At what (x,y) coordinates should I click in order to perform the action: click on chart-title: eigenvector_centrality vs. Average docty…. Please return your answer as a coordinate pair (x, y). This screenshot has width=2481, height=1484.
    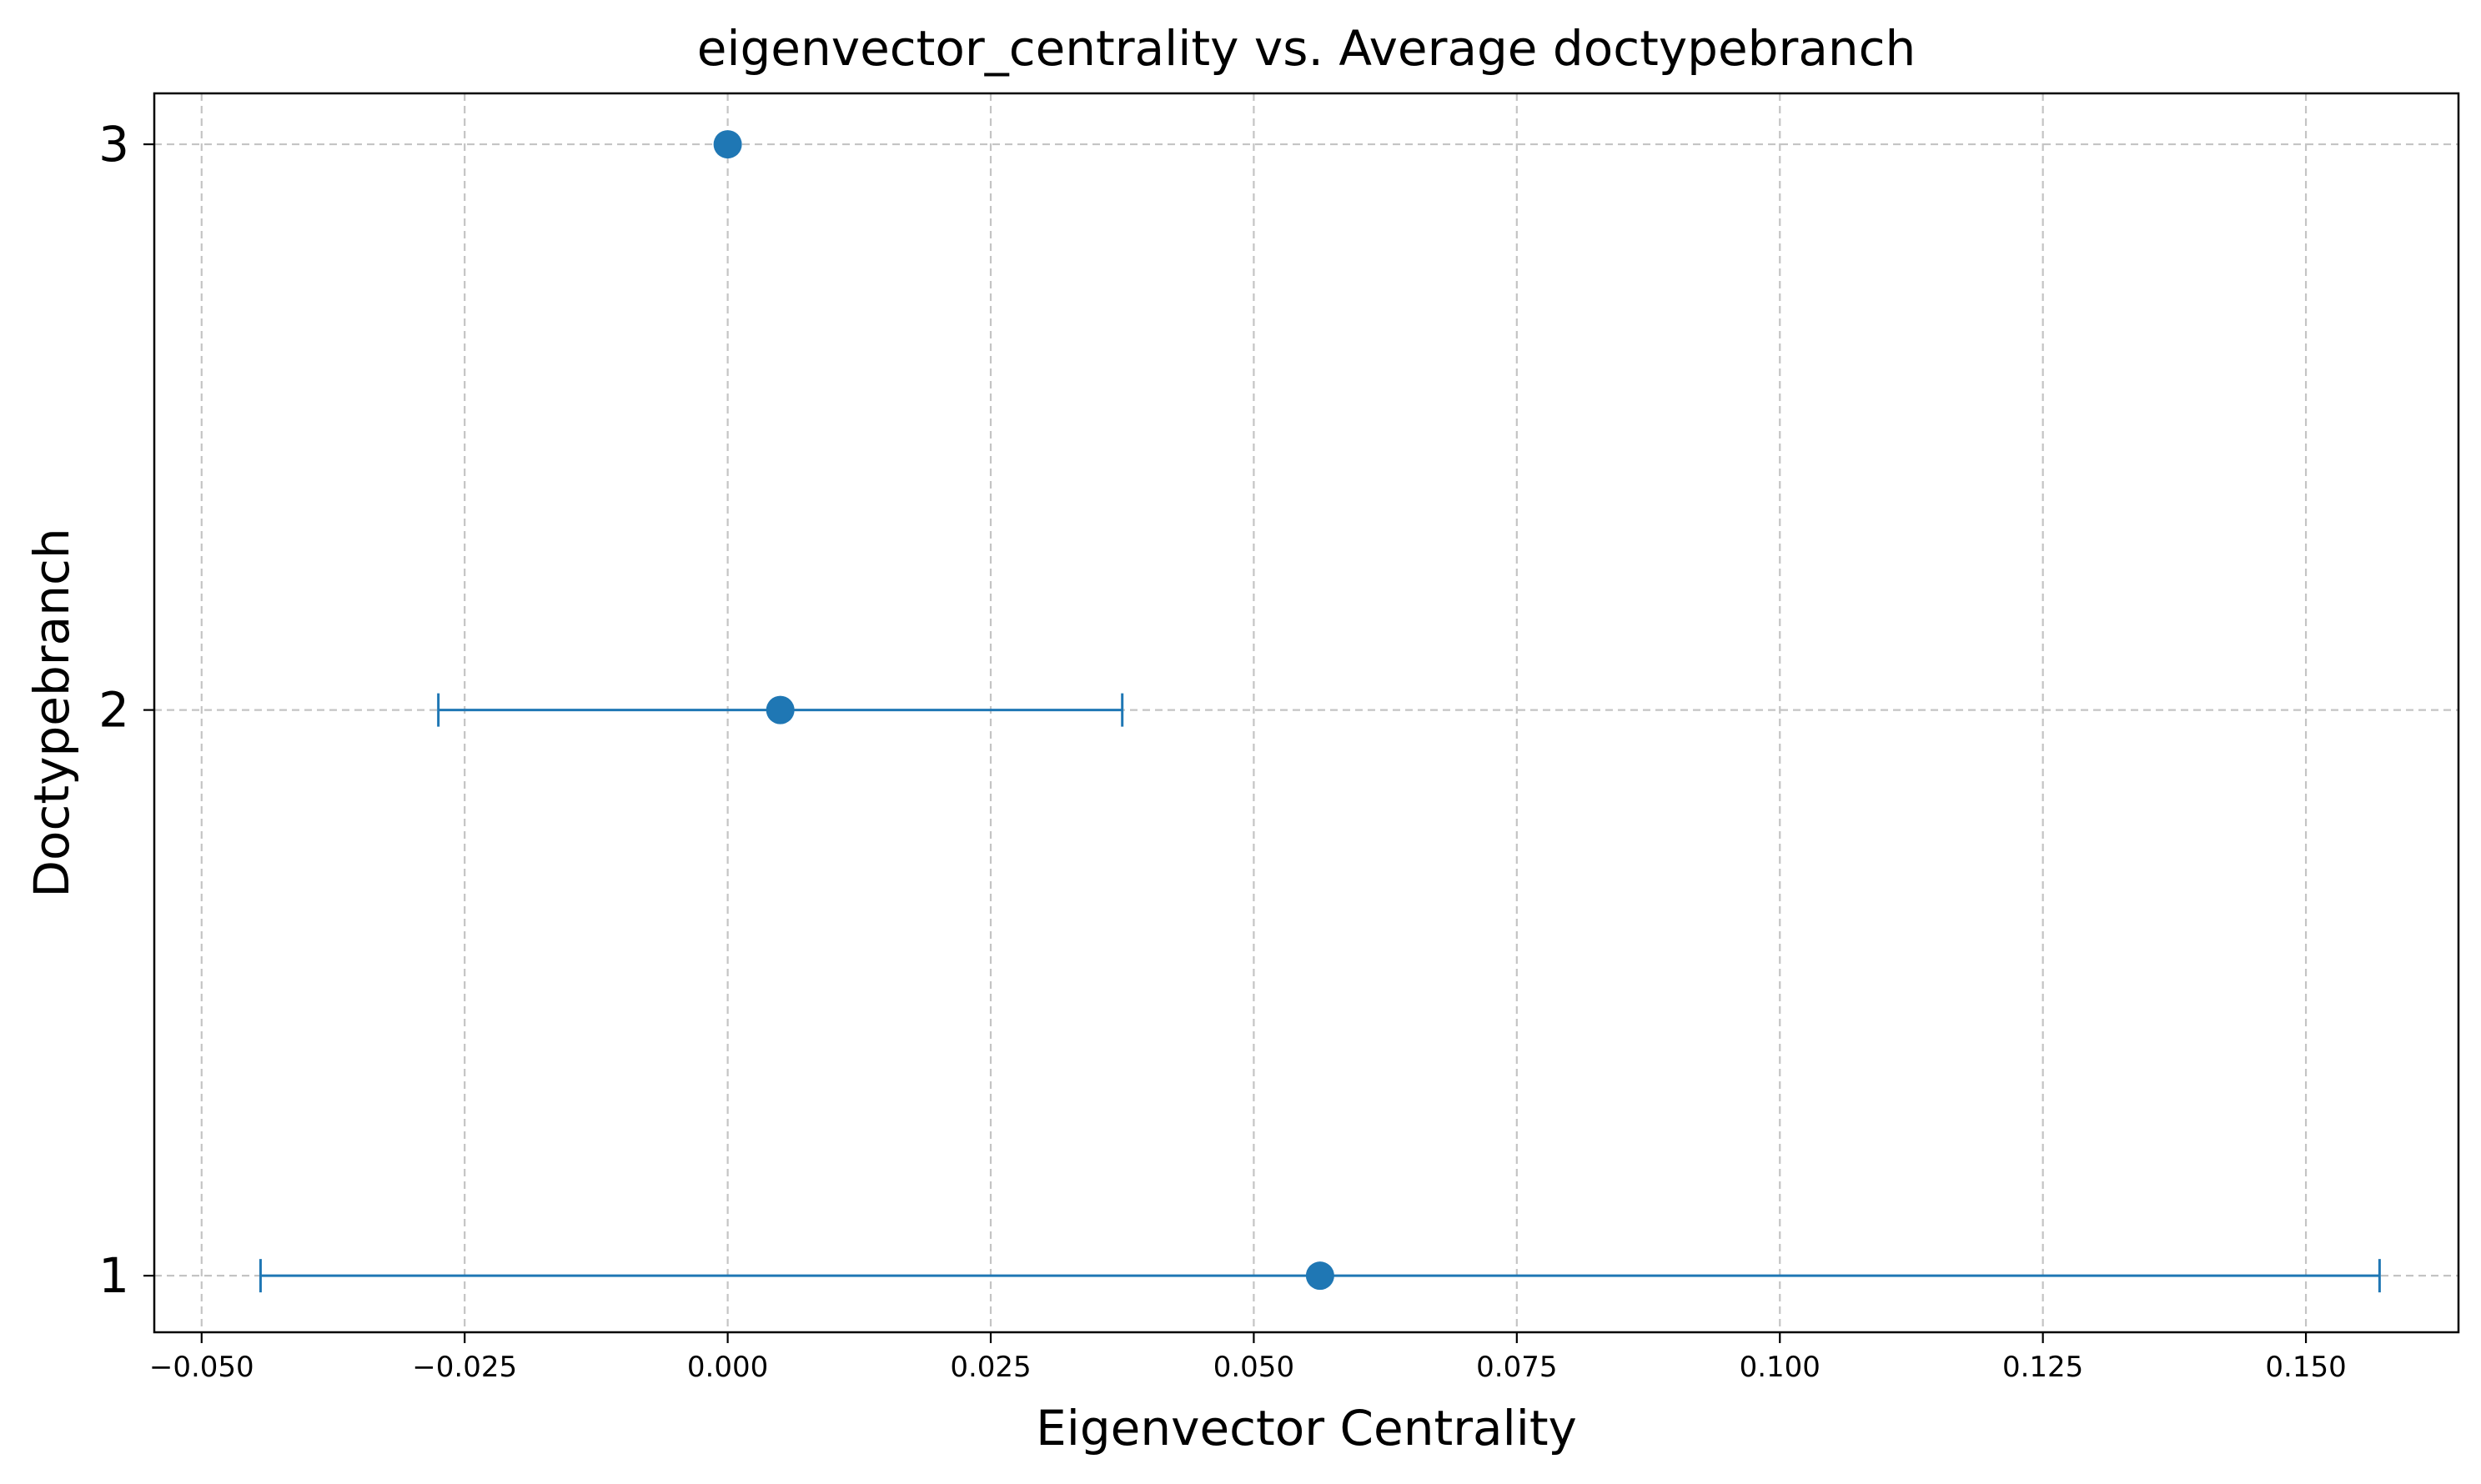
    Looking at the image, I should click on (1306, 48).